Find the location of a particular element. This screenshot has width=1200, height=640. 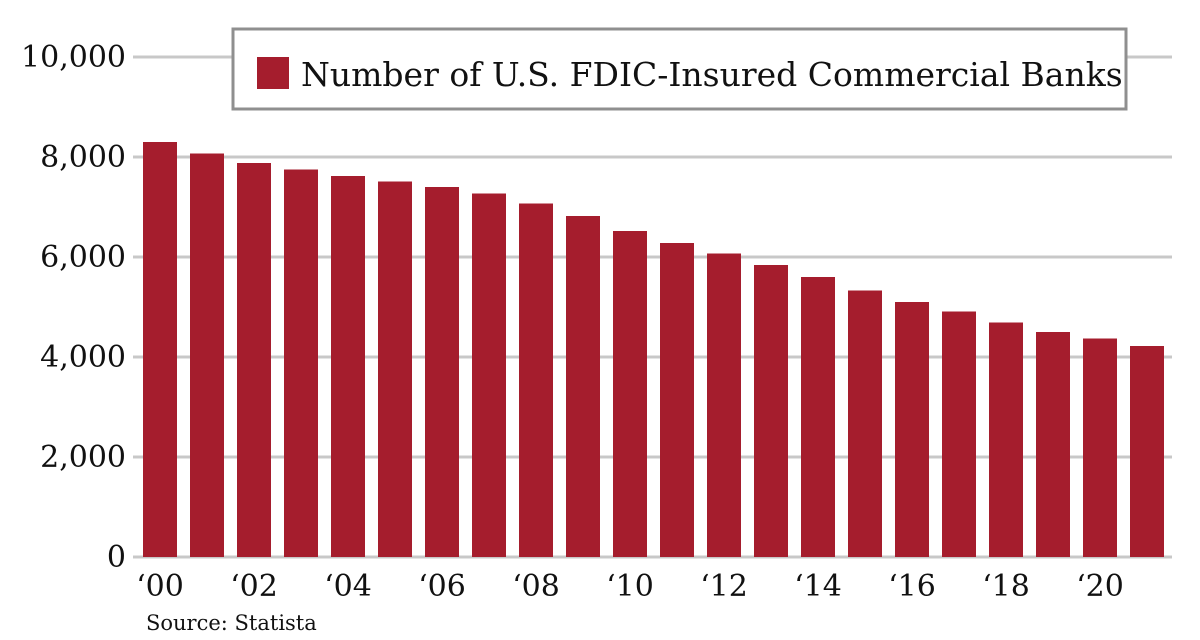

y-tick-label: 4,000 is located at coordinates (83, 357).